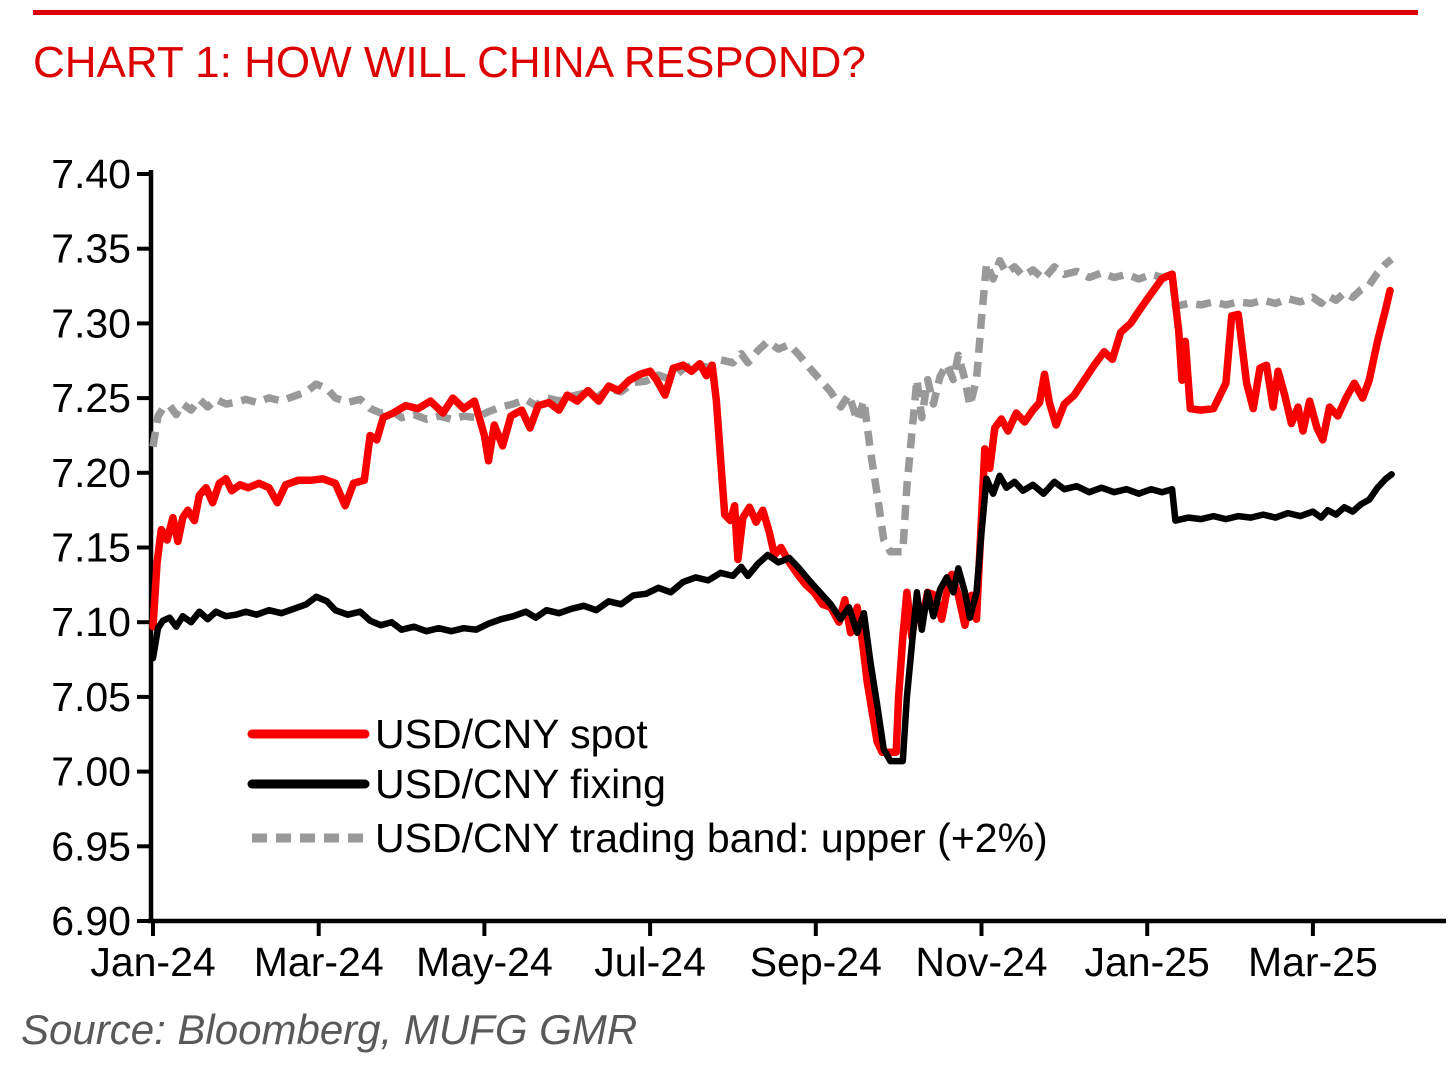 This screenshot has height=1069, width=1450. Describe the element at coordinates (91, 323) in the screenshot. I see `y-tick-label: 7.30` at that location.